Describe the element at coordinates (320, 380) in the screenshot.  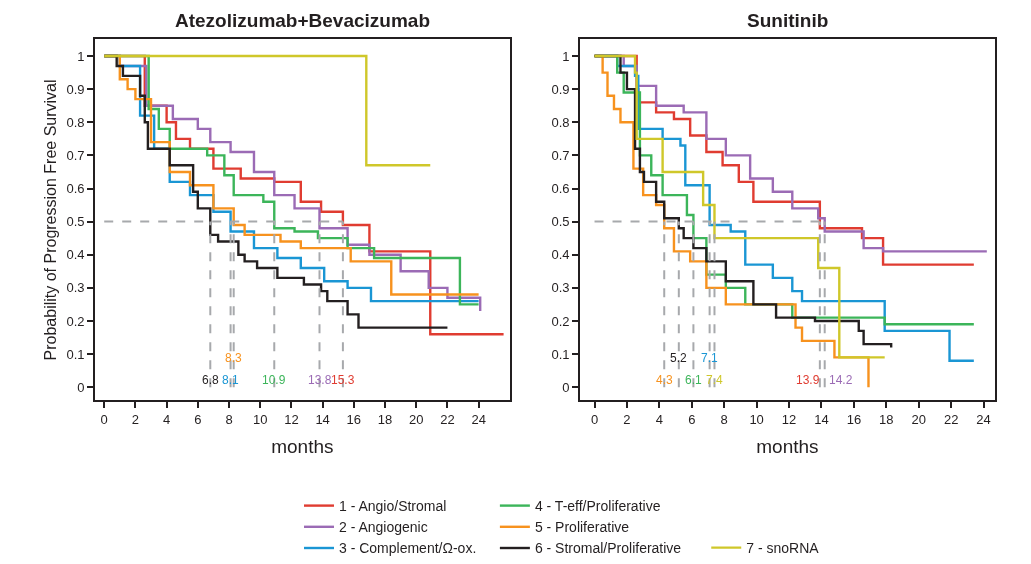
I see `ref-line-label: 13.8` at that location.